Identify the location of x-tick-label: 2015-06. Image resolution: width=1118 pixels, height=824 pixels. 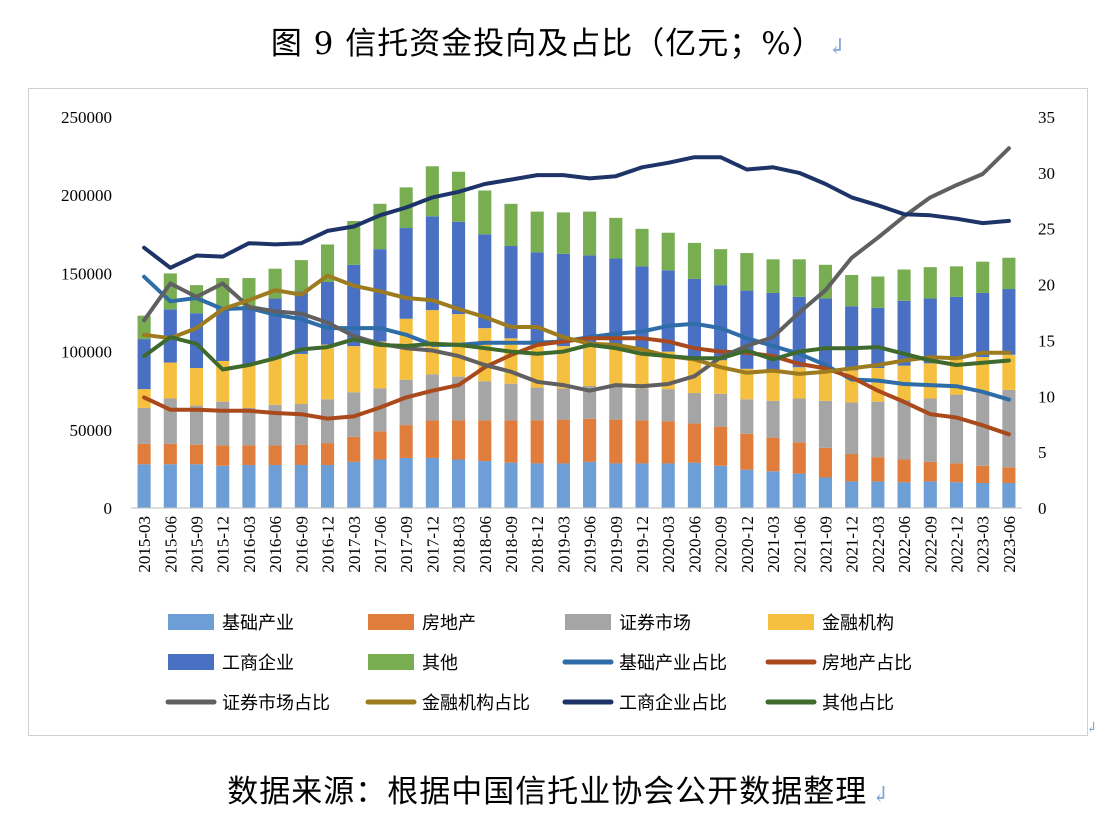
(170, 544).